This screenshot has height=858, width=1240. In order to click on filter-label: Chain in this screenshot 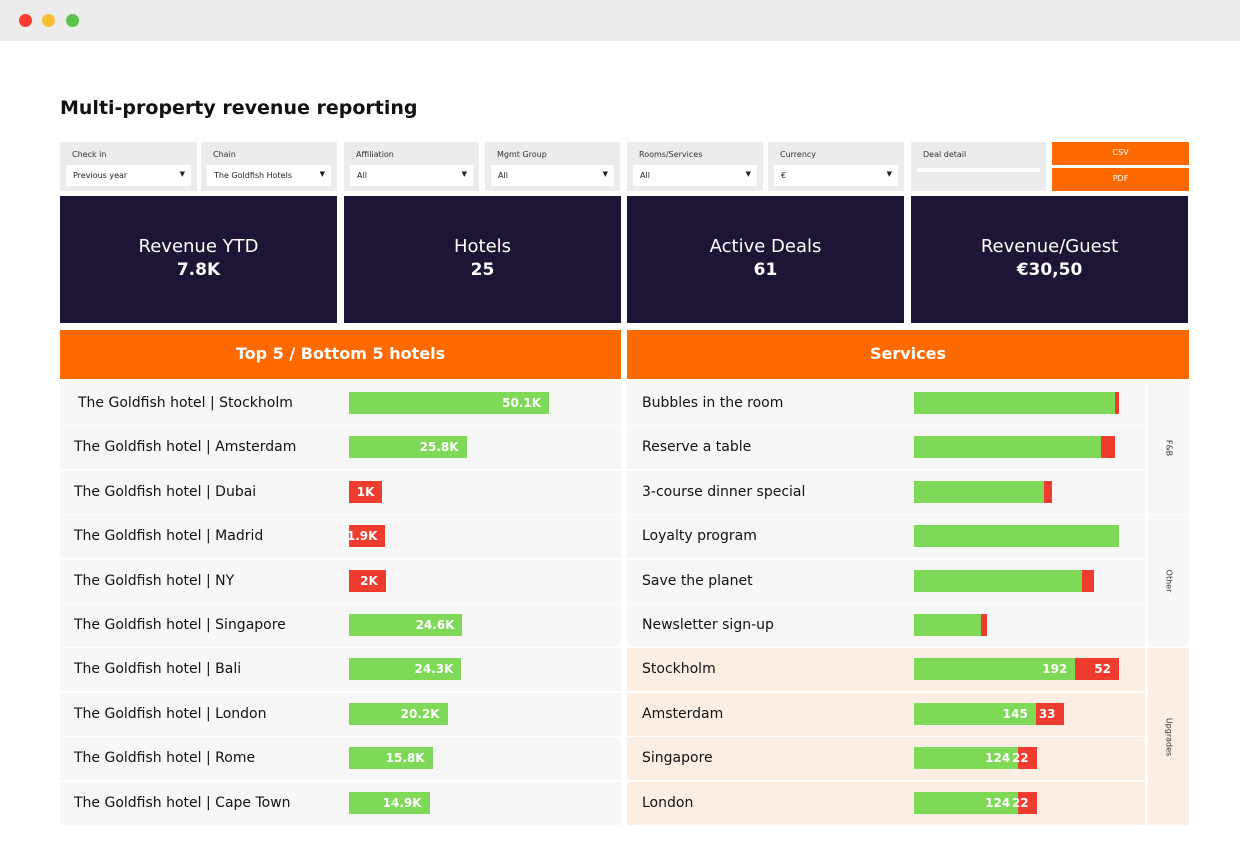, I will do `click(224, 154)`.